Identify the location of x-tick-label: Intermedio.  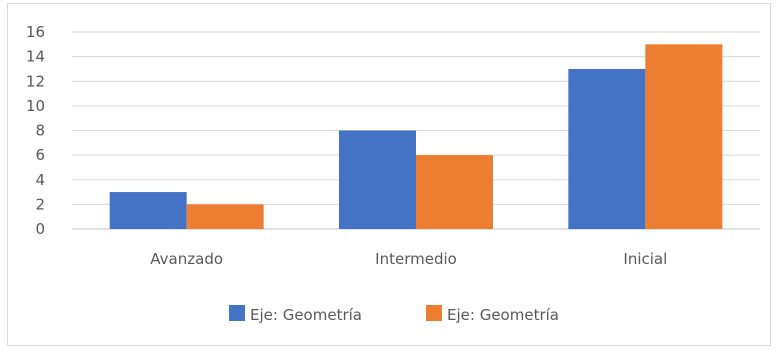
(416, 259).